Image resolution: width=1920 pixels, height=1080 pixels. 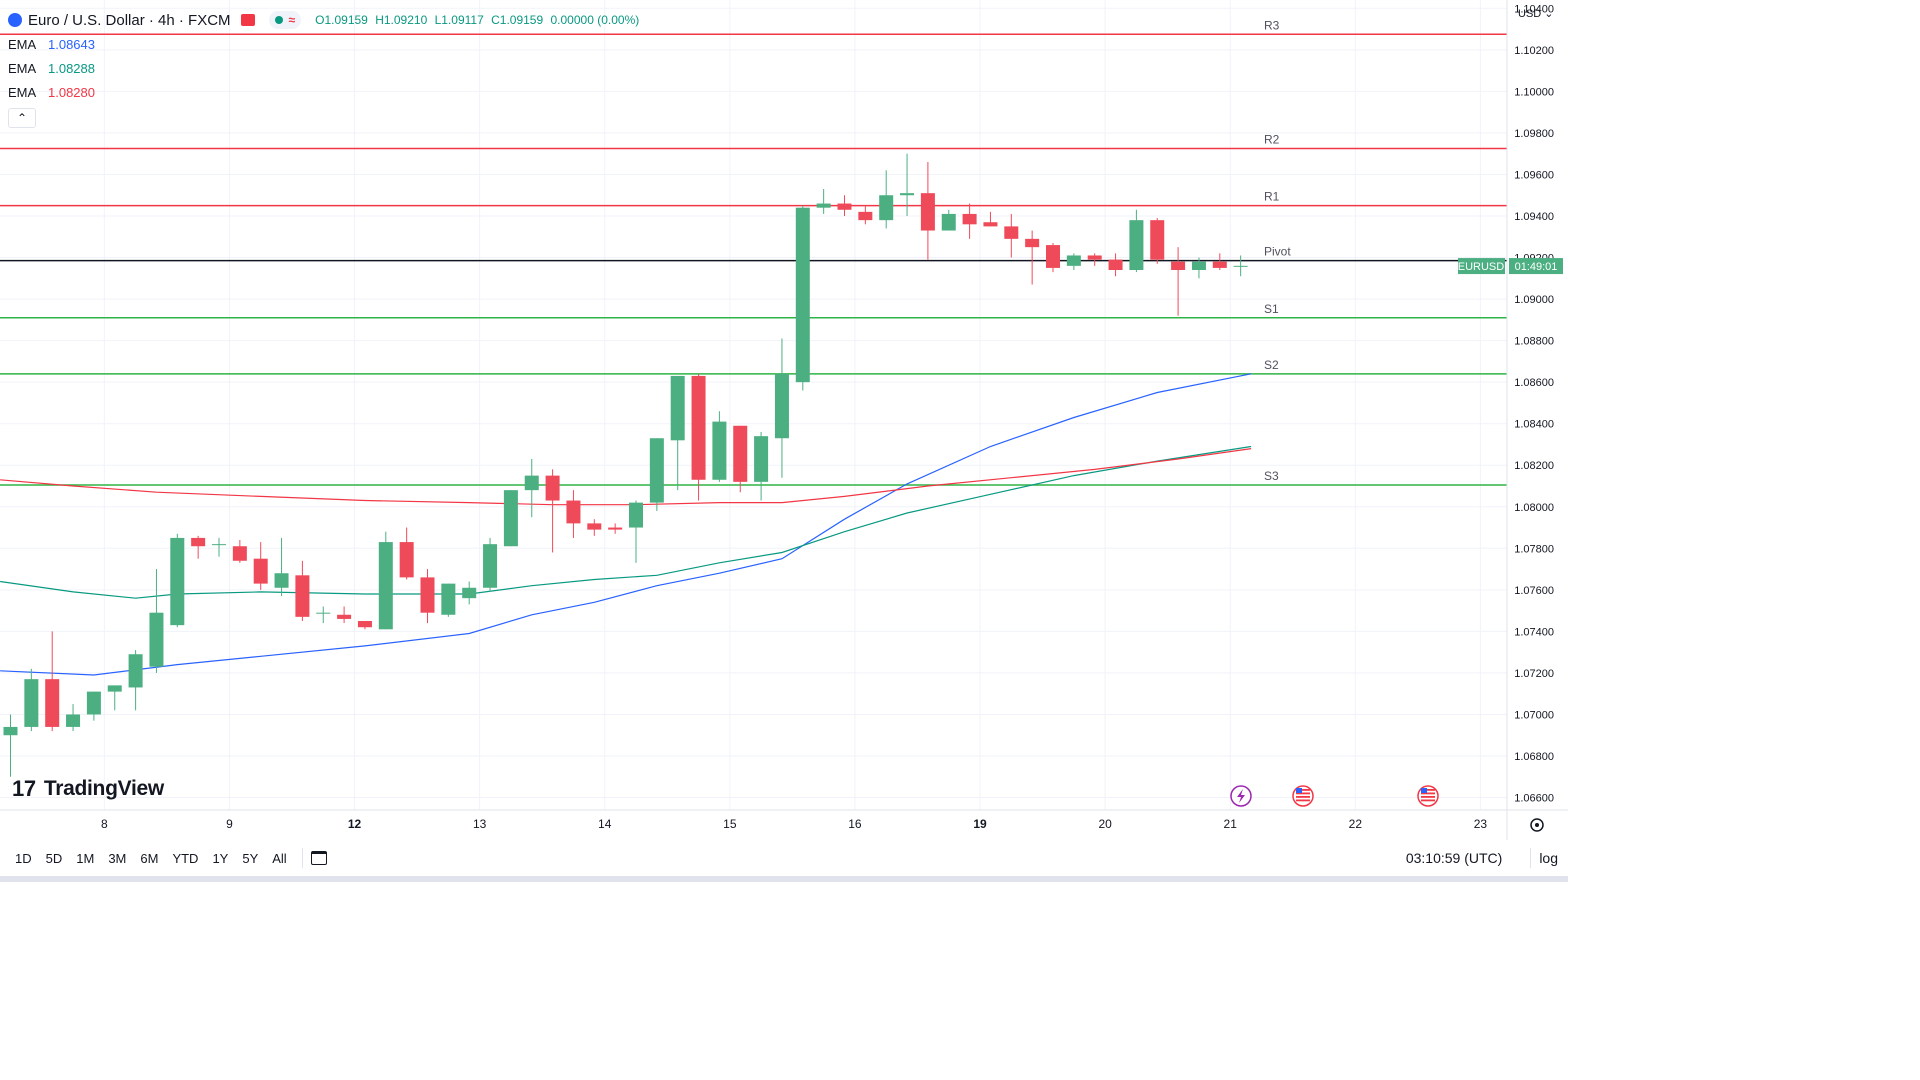 I want to click on ohlc-open: O1.09159, so click(x=341, y=20).